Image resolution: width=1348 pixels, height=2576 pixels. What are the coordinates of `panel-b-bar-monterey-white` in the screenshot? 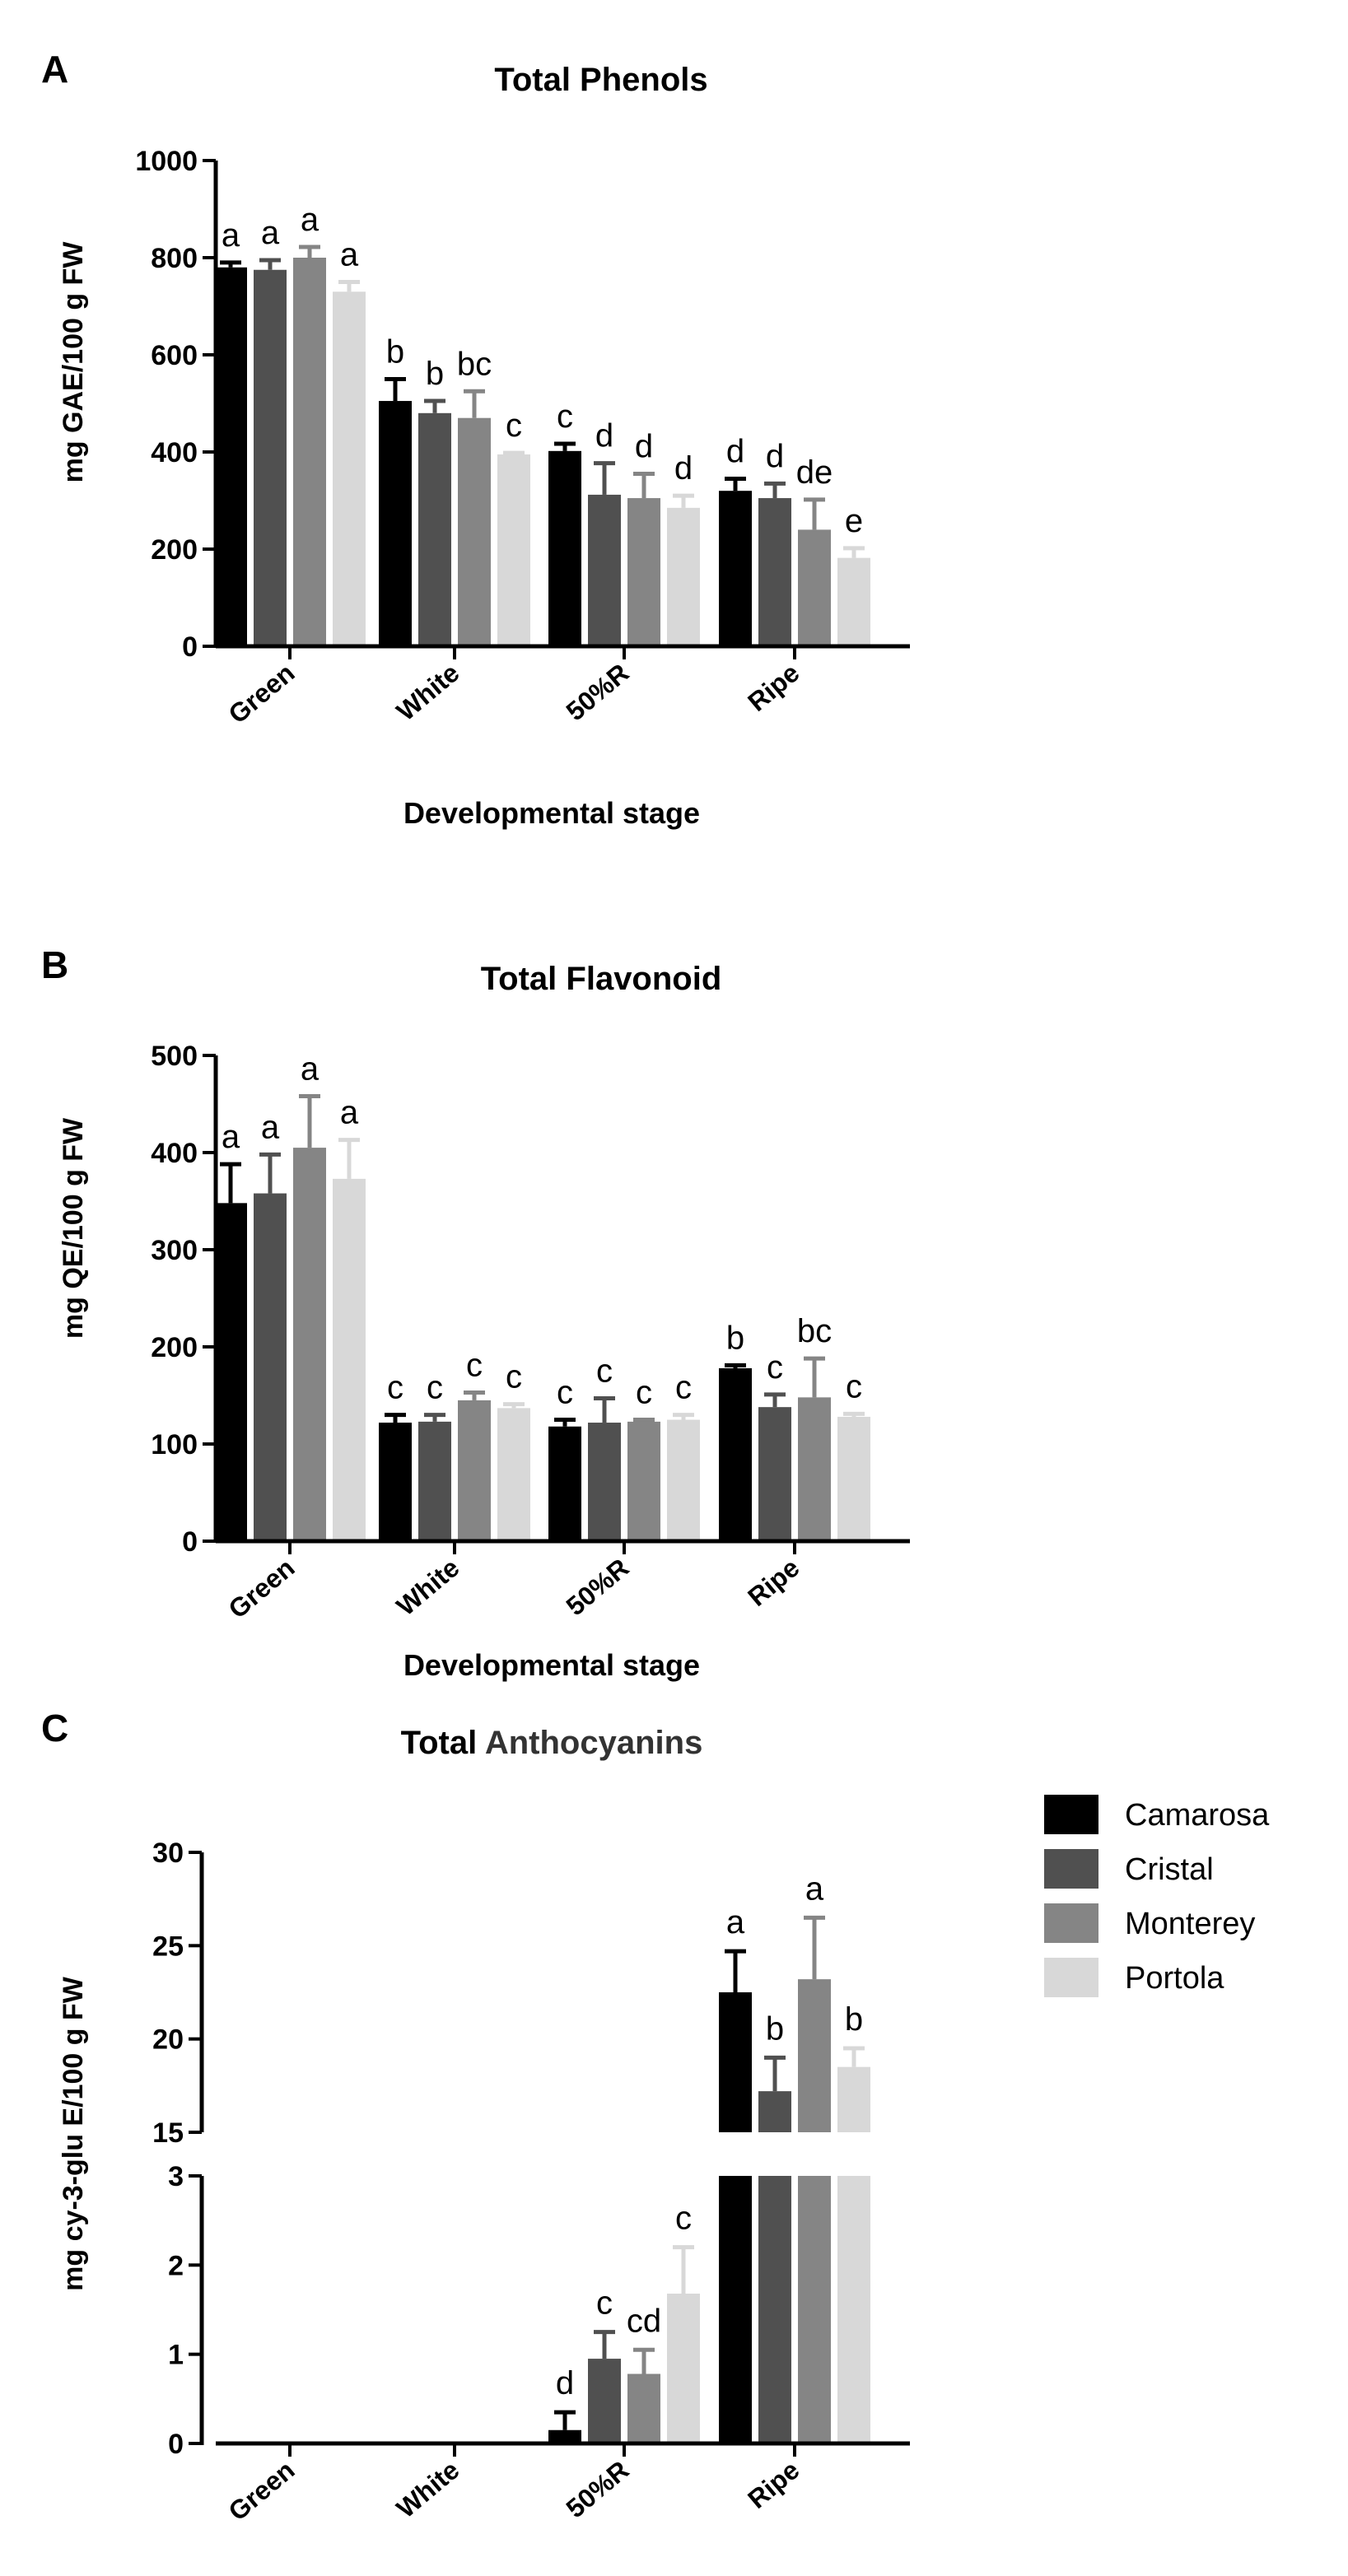 It's located at (475, 1470).